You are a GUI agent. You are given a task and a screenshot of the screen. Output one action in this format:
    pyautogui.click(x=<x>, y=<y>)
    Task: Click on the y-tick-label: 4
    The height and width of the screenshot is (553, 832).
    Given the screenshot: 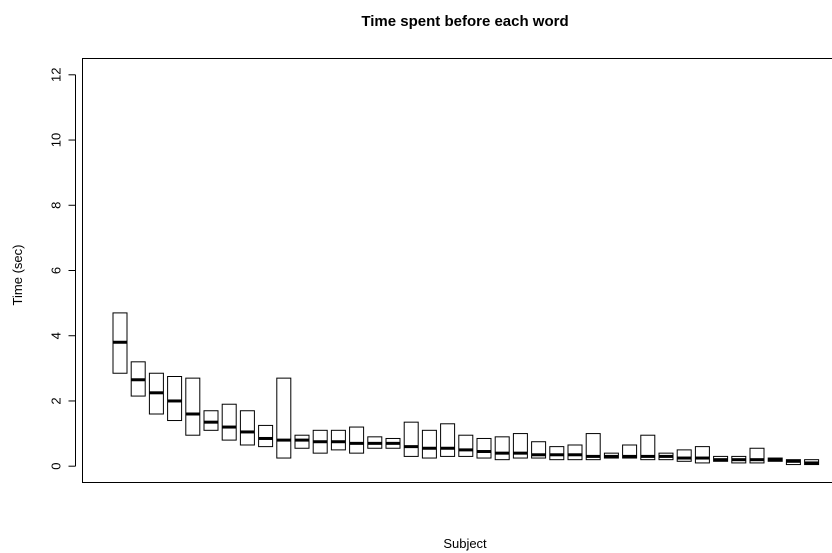 What is the action you would take?
    pyautogui.click(x=56, y=335)
    